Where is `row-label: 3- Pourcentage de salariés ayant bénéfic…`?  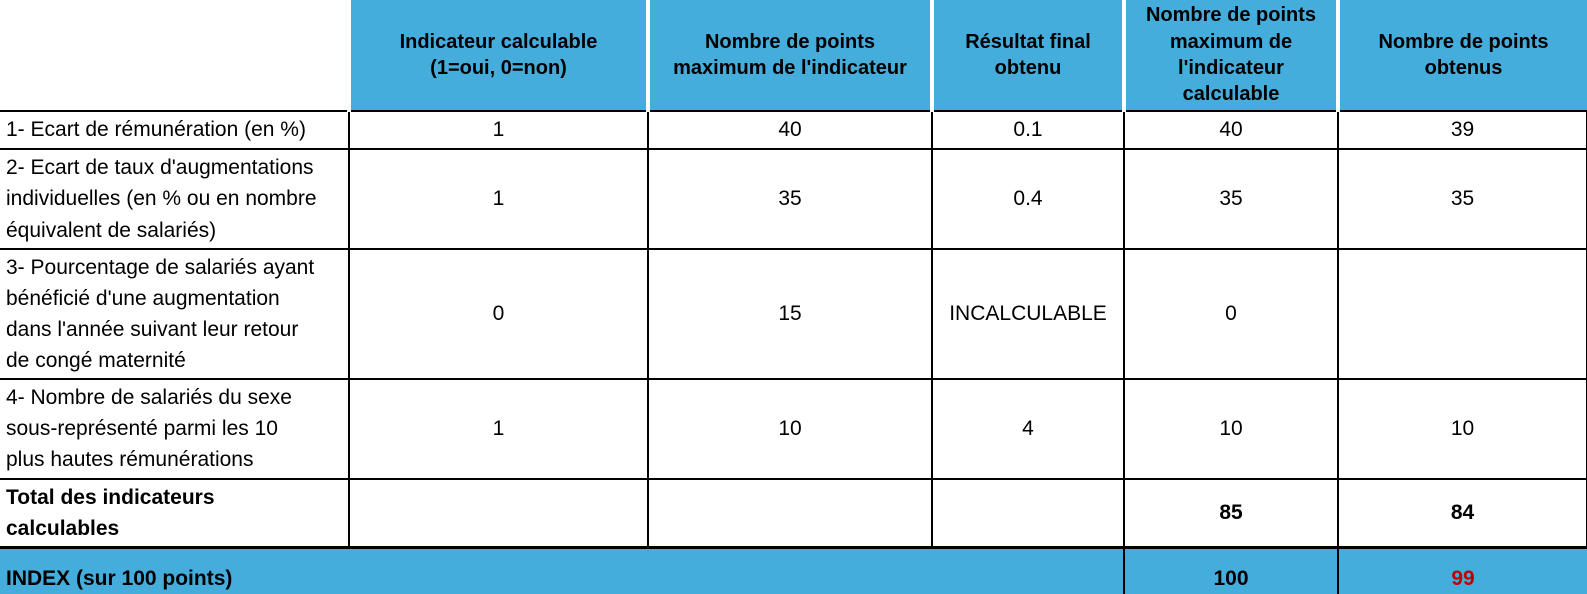
row-label: 3- Pourcentage de salariés ayant bénéfic… is located at coordinates (174, 315).